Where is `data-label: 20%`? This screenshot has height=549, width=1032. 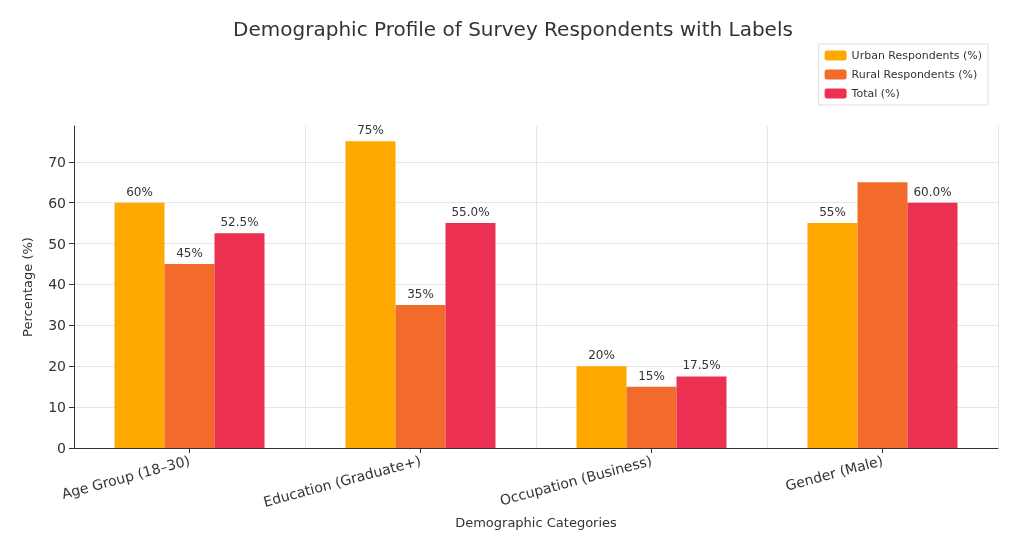 data-label: 20% is located at coordinates (601, 355).